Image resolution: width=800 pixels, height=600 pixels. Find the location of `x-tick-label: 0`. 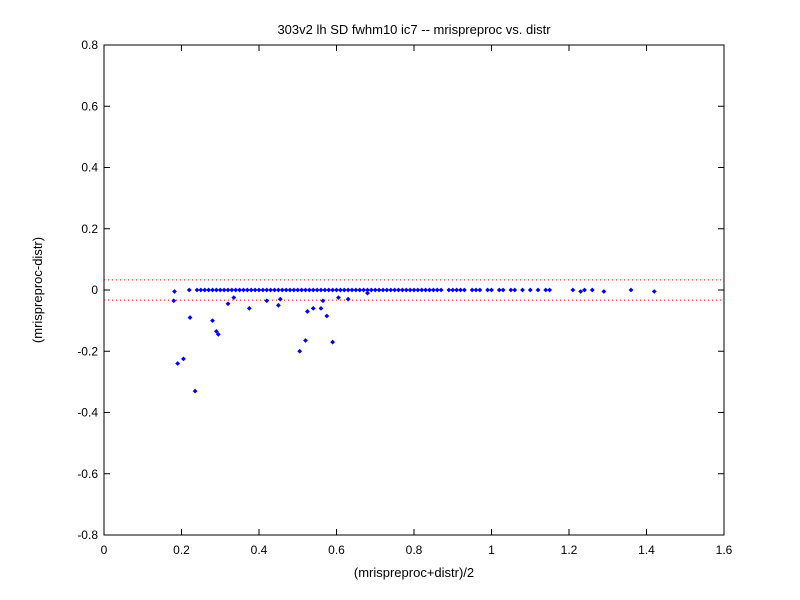

x-tick-label: 0 is located at coordinates (104, 550).